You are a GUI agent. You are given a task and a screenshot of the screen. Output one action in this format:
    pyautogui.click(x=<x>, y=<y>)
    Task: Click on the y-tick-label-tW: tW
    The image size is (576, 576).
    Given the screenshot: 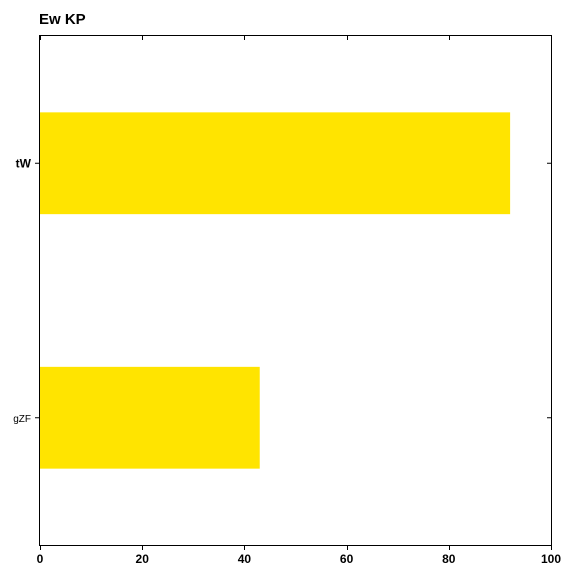 What is the action you would take?
    pyautogui.click(x=24, y=163)
    